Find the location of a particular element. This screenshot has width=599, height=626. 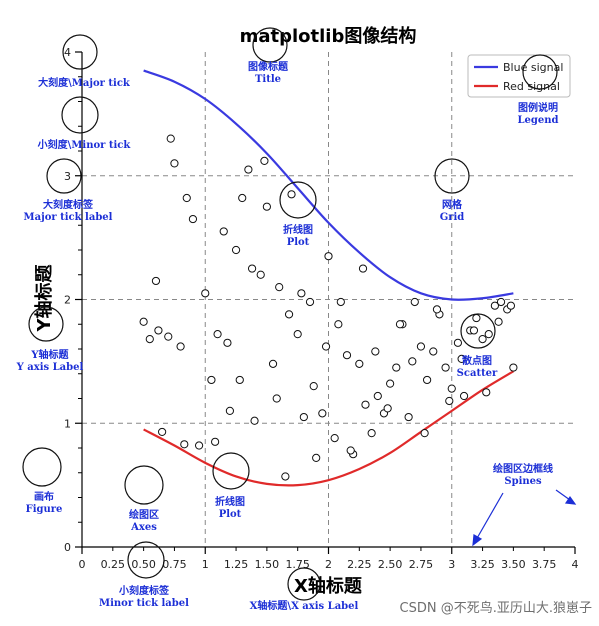

ann-legend-en: Legend is located at coordinates (537, 120).